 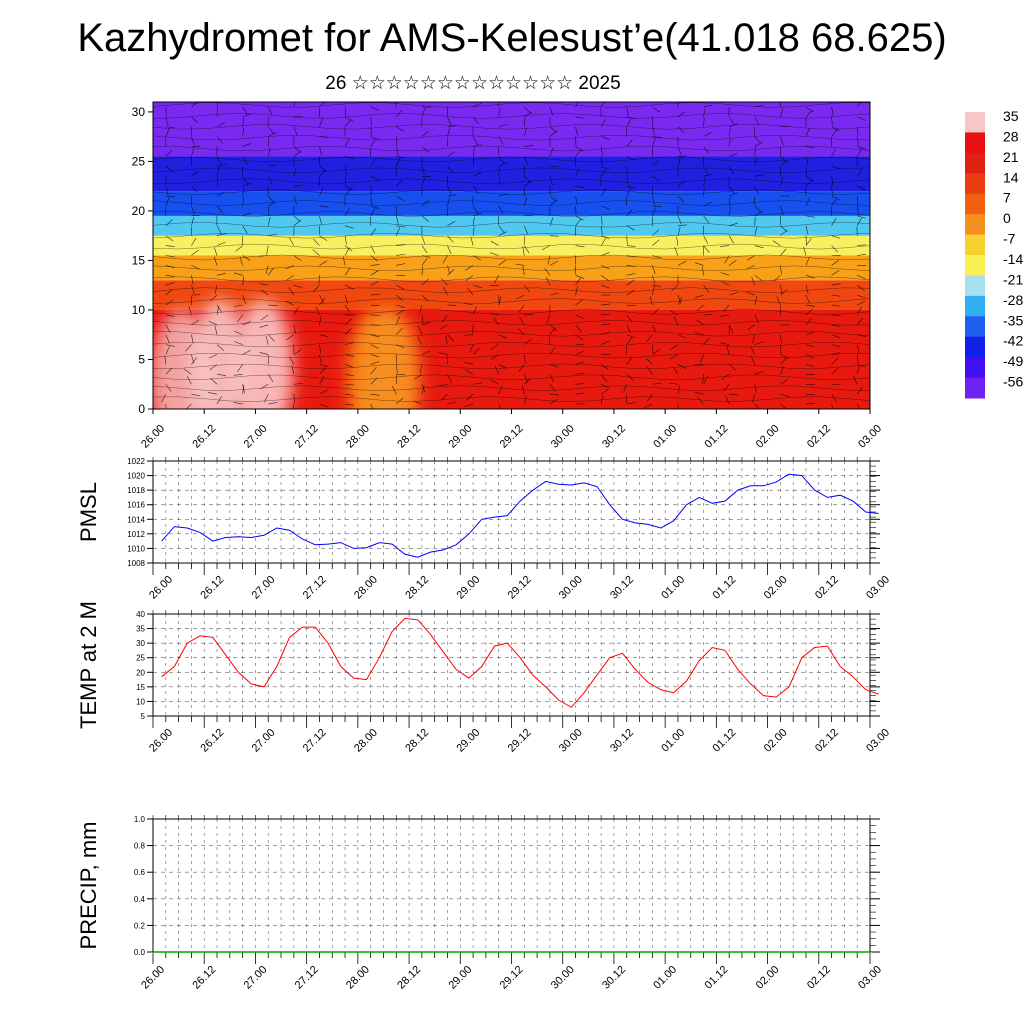 I want to click on x-tick-label: 28.00, so click(x=366, y=741).